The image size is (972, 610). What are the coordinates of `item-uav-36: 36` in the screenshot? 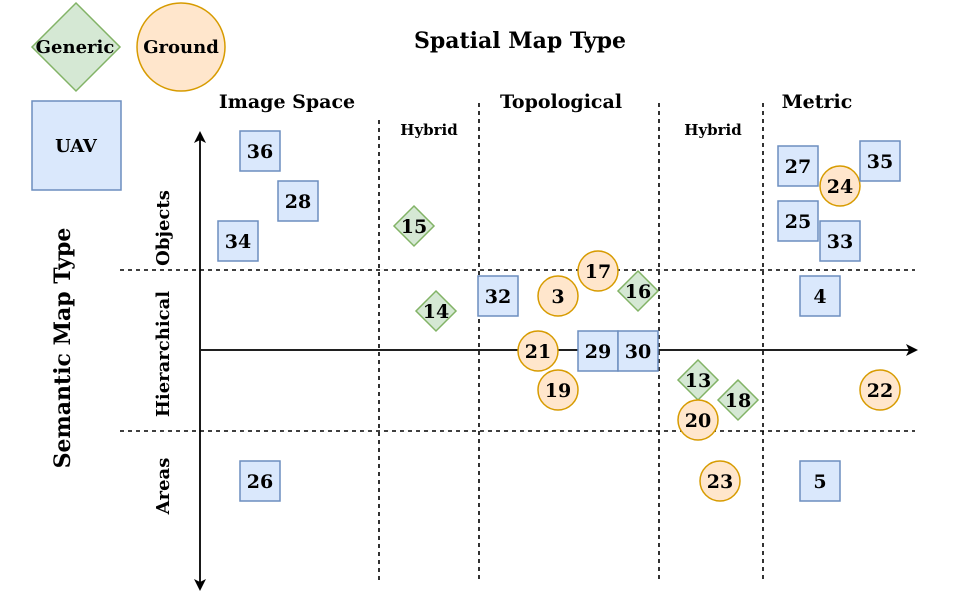 It's located at (260, 151).